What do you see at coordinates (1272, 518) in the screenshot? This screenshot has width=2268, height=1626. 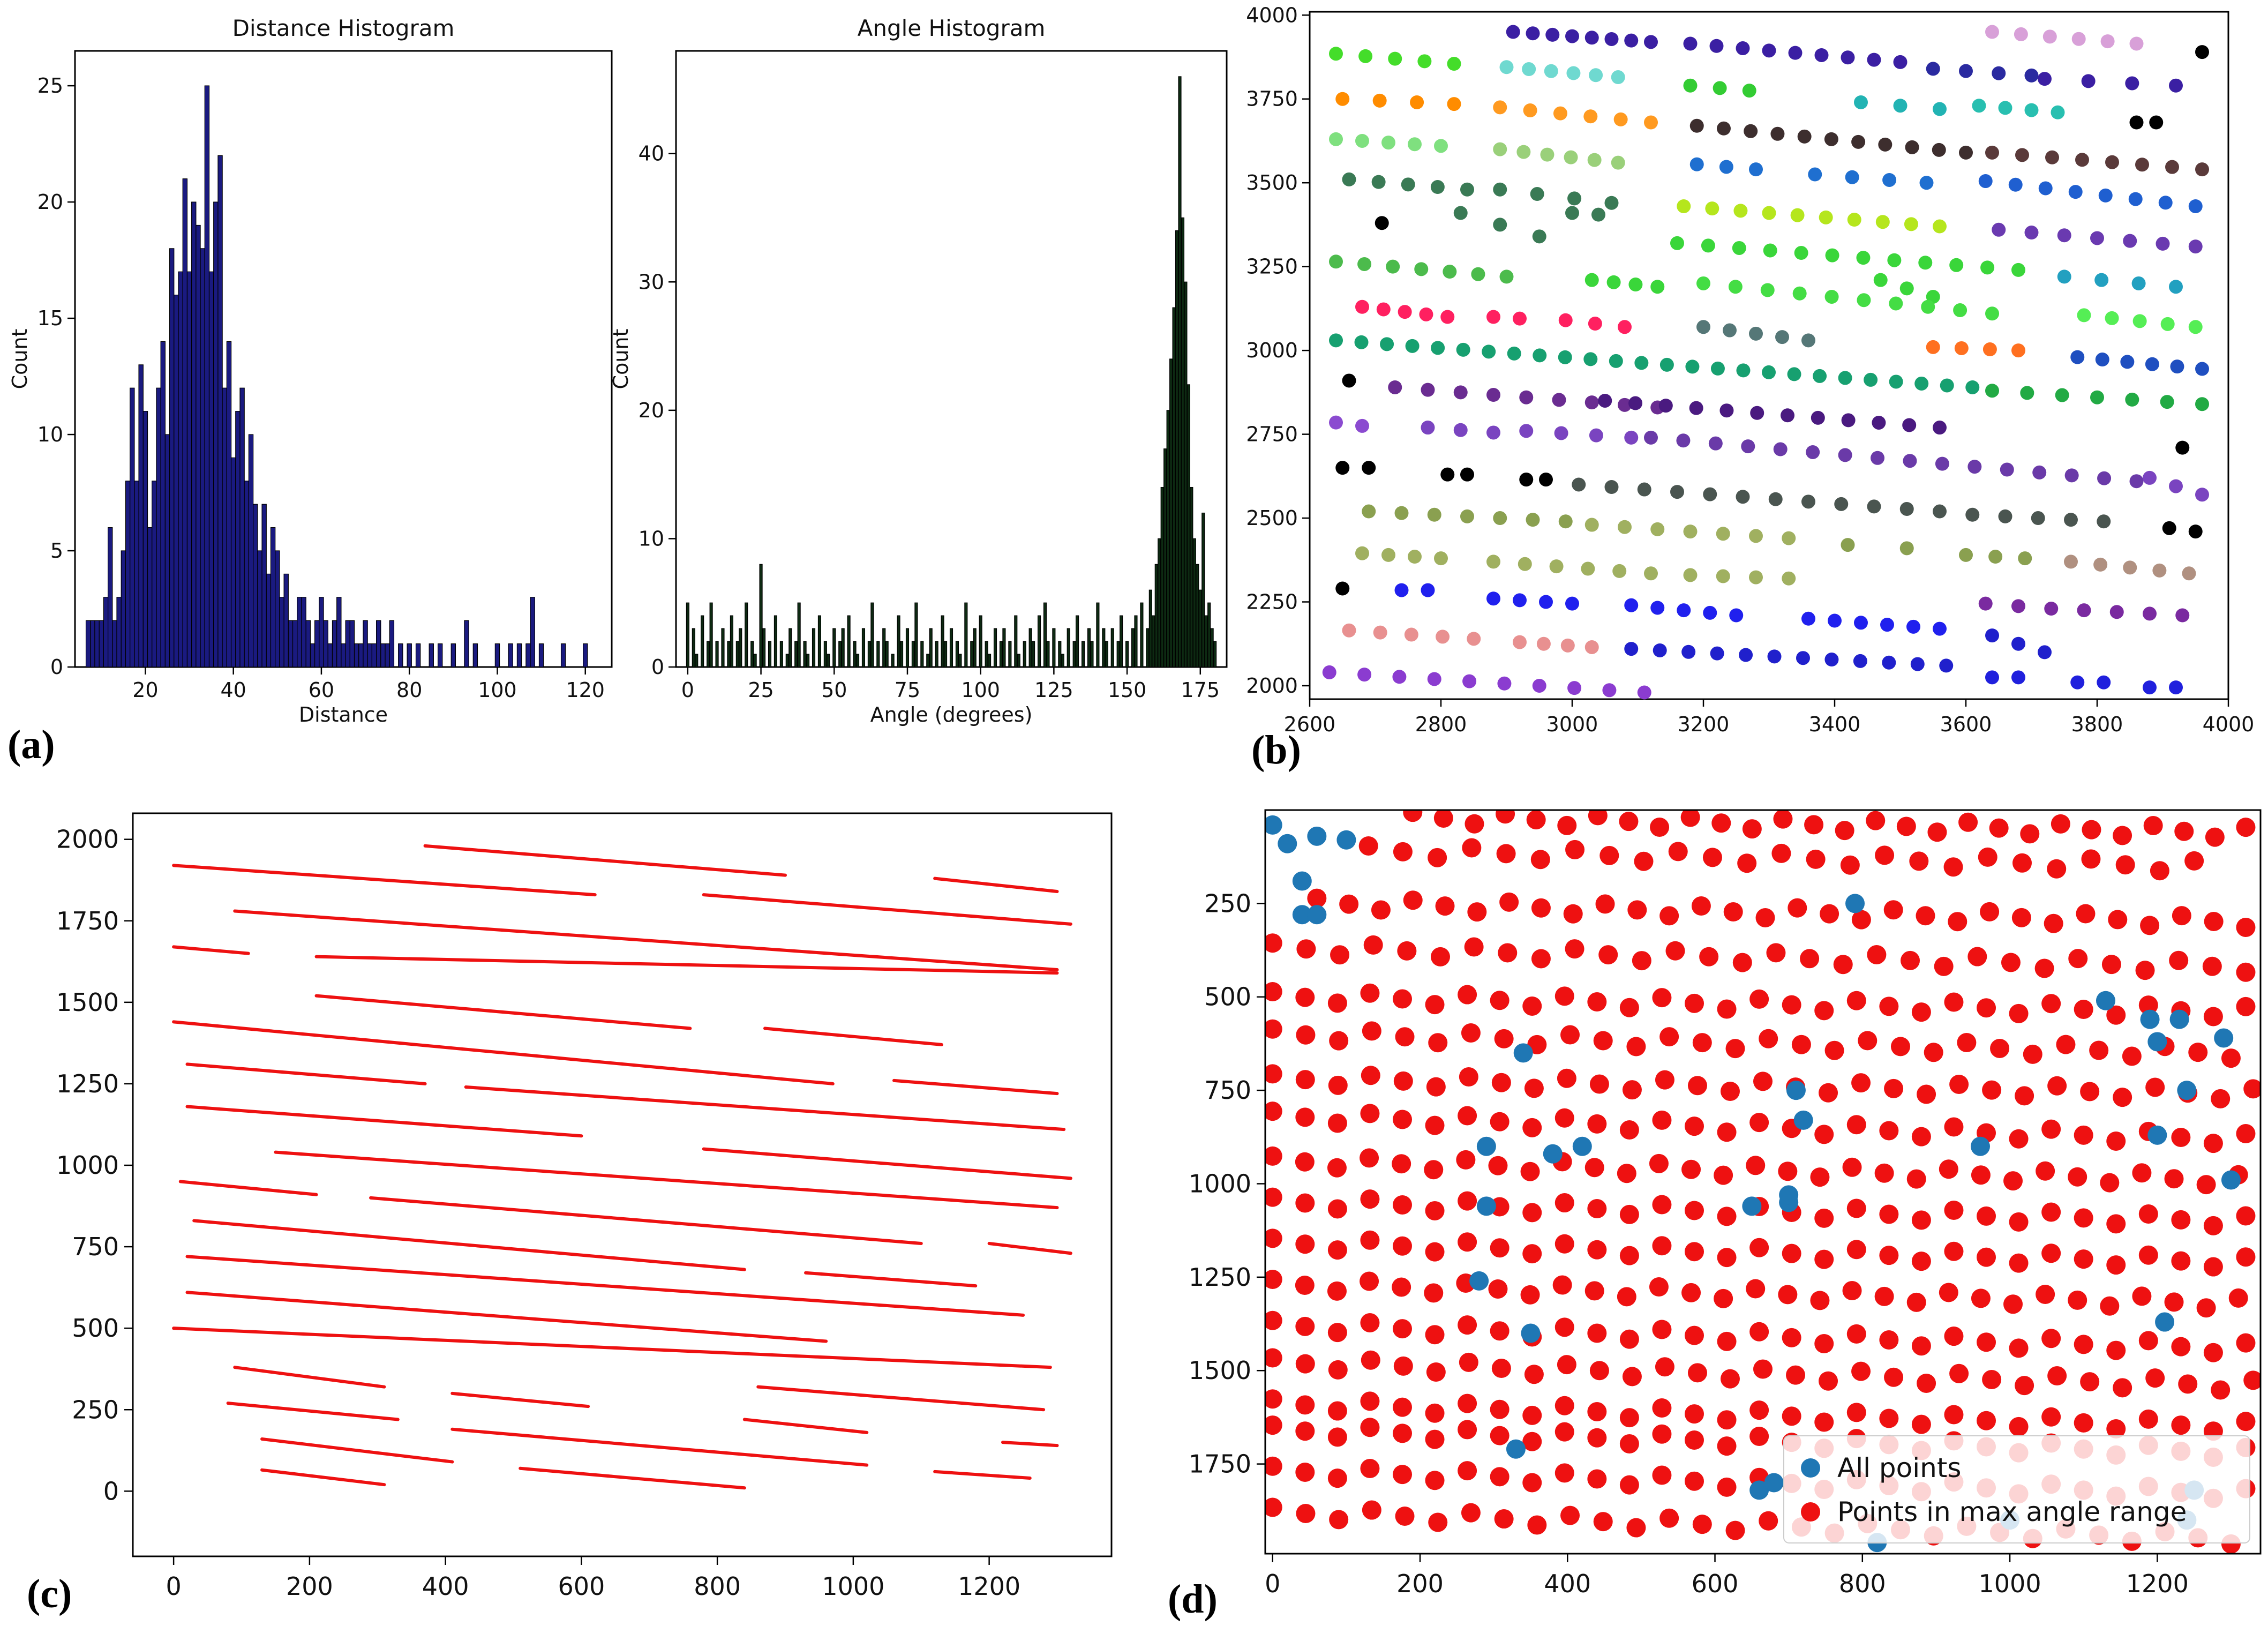 I see `y-tick-label: 2500` at bounding box center [1272, 518].